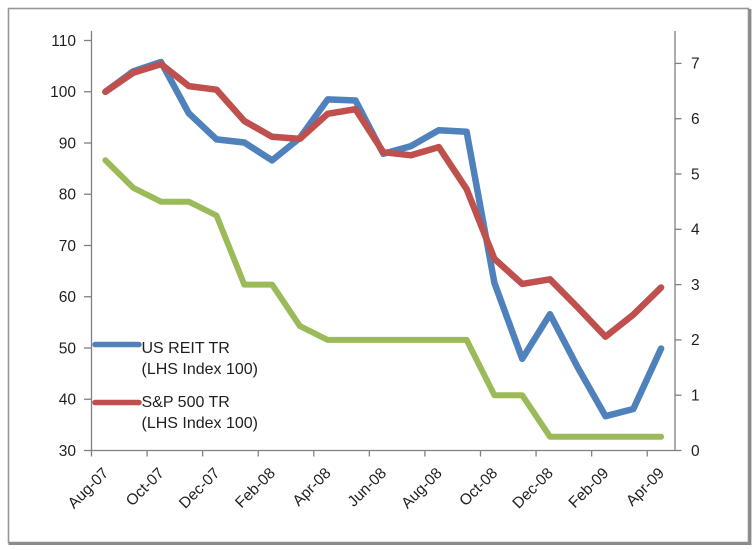  Describe the element at coordinates (695, 230) in the screenshot. I see `y-axis-right-label: 4` at that location.